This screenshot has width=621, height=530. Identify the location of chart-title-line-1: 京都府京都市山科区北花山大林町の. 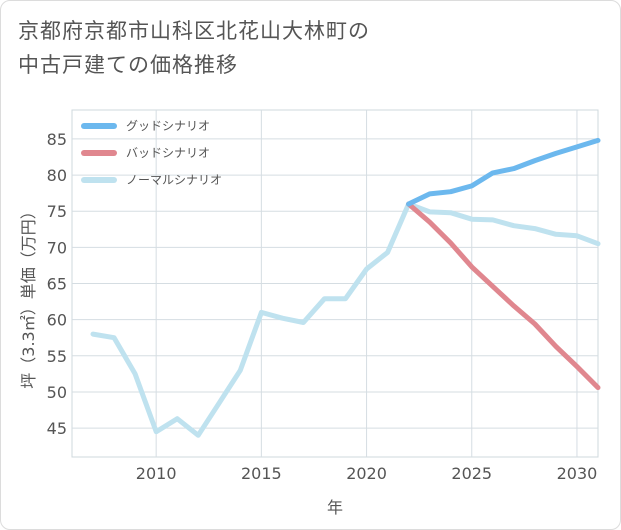
(194, 31).